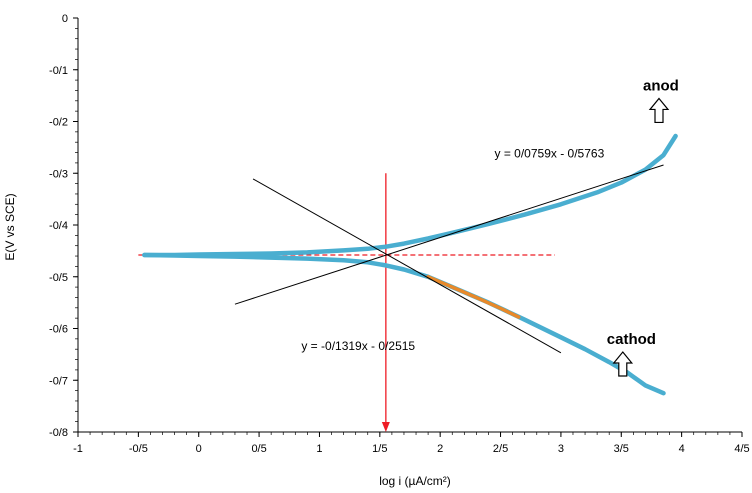 The image size is (752, 493). I want to click on anodic-equation: y = 0/0759x - 0/5763, so click(550, 154).